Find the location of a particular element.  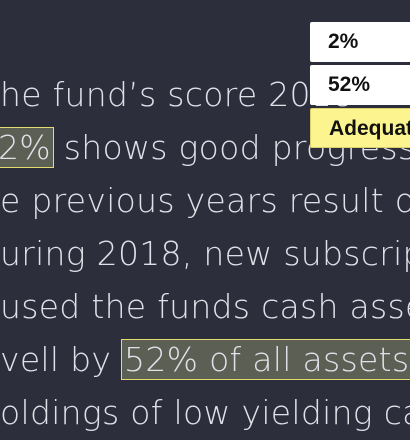

highlight-score-percent: 2% is located at coordinates (27, 147).